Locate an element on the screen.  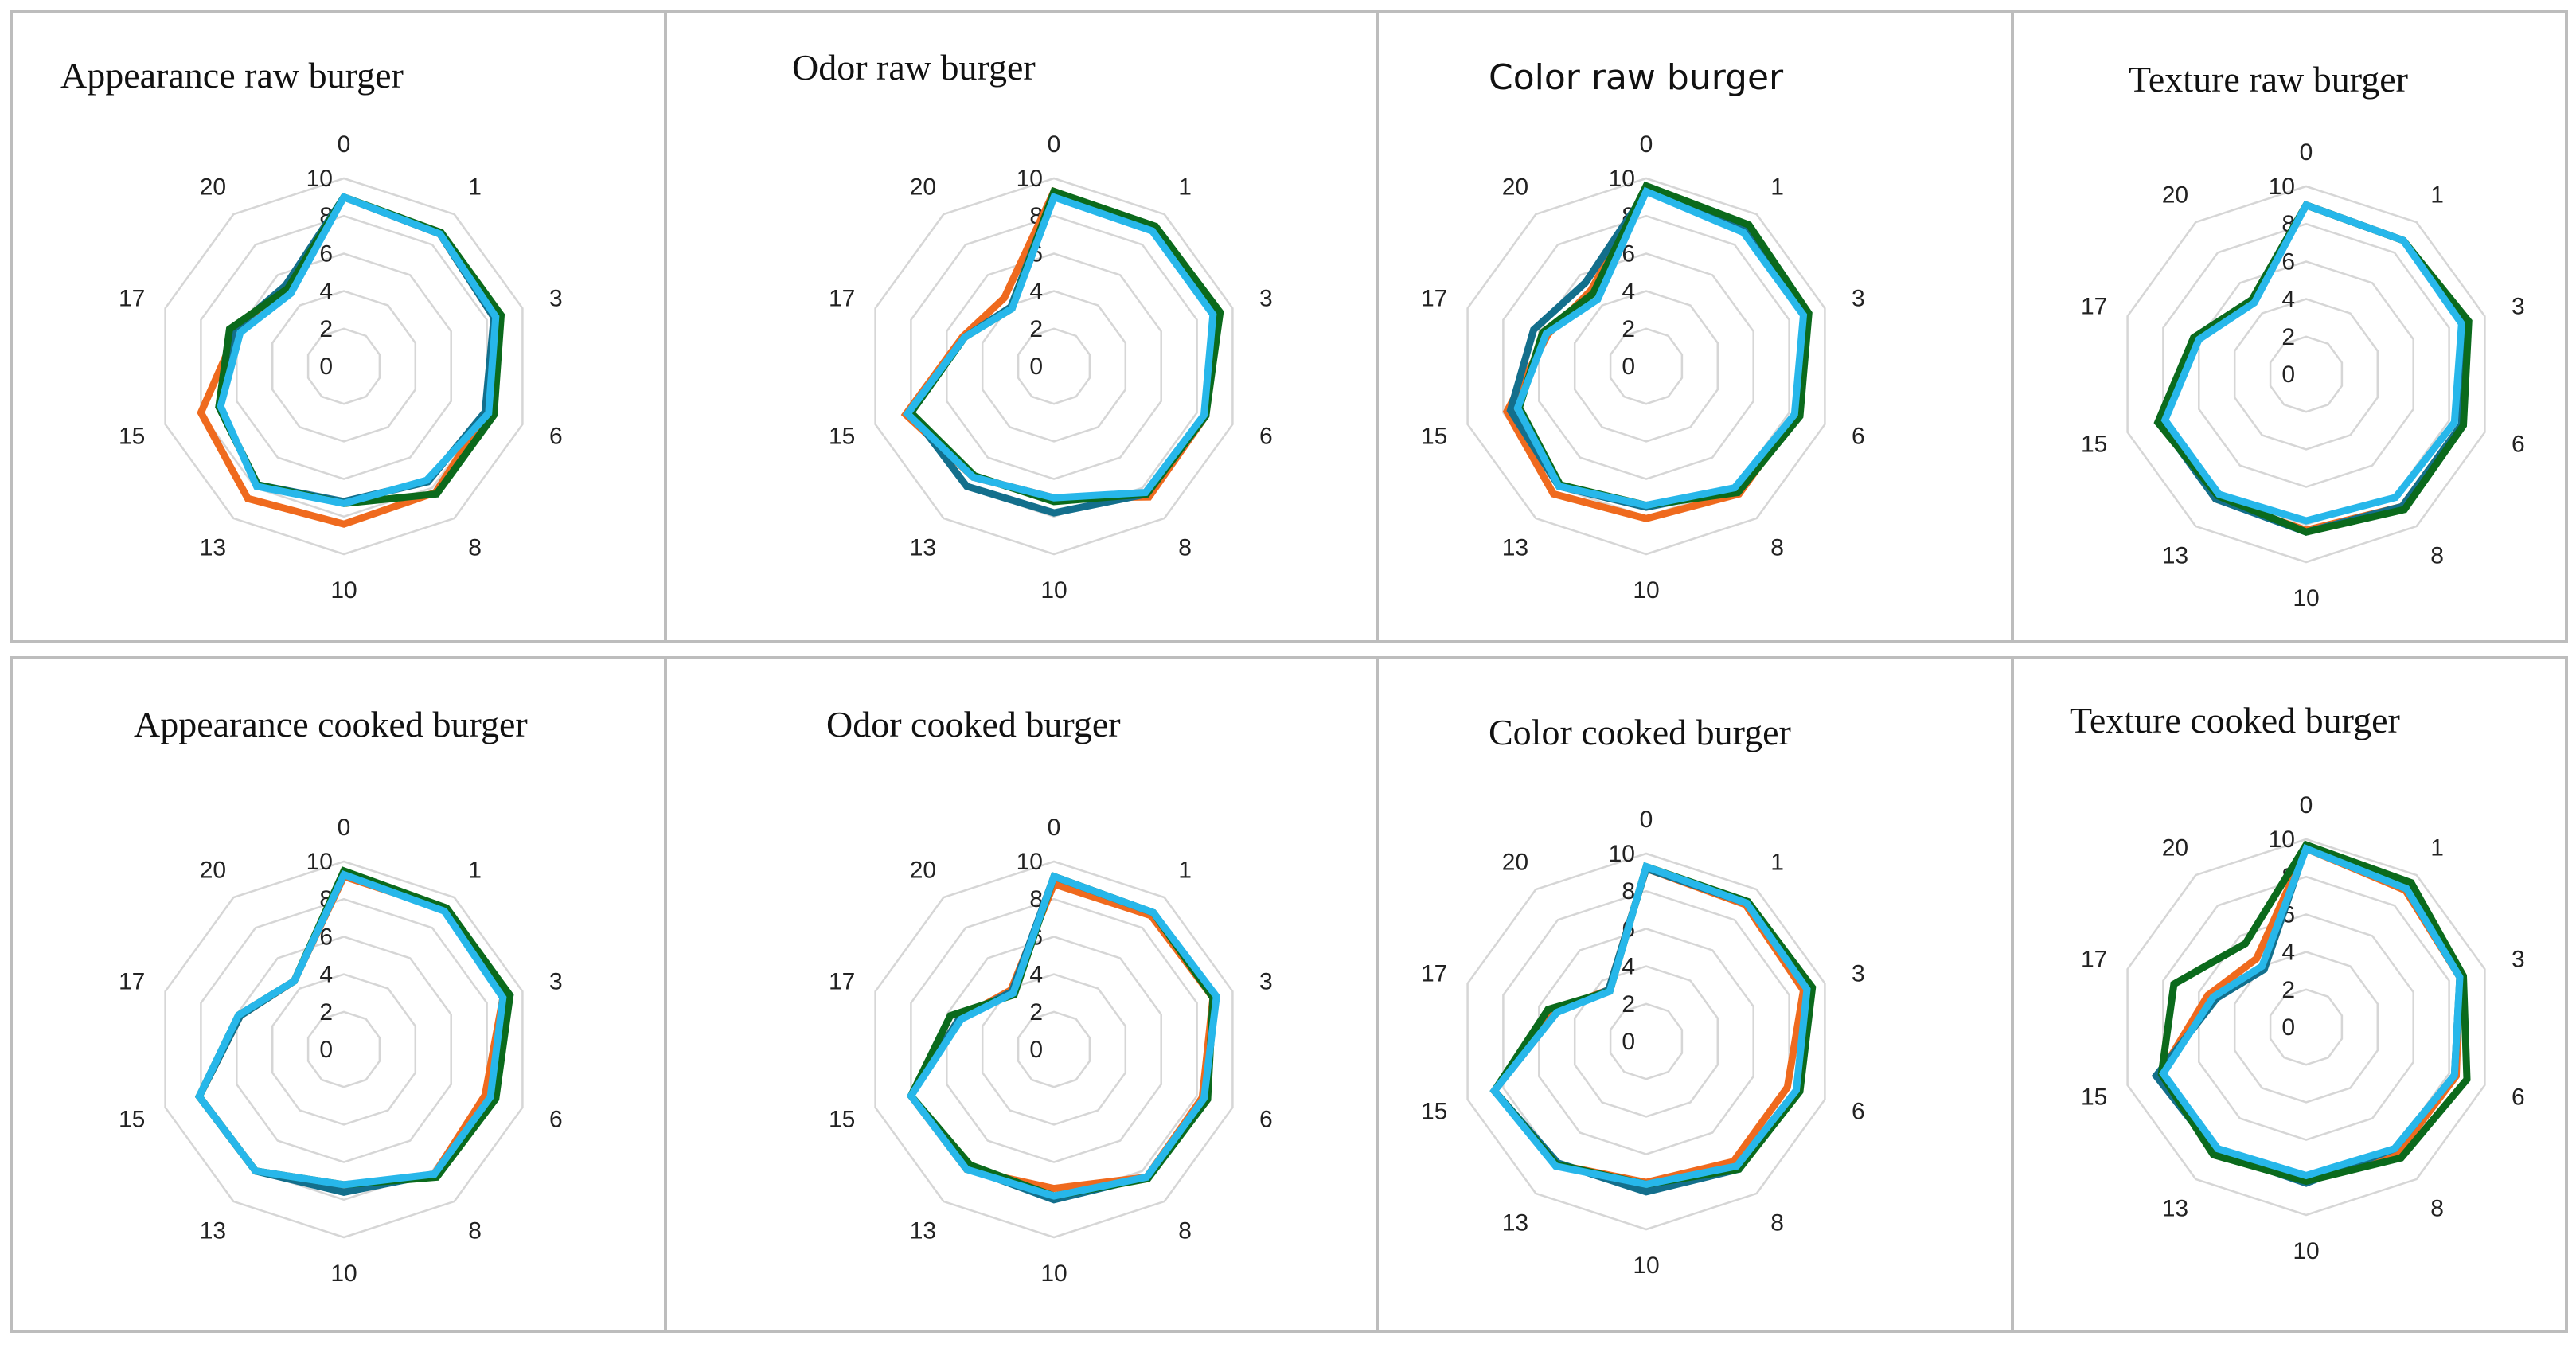
chart-title: Appearance raw burger is located at coordinates (232, 75).